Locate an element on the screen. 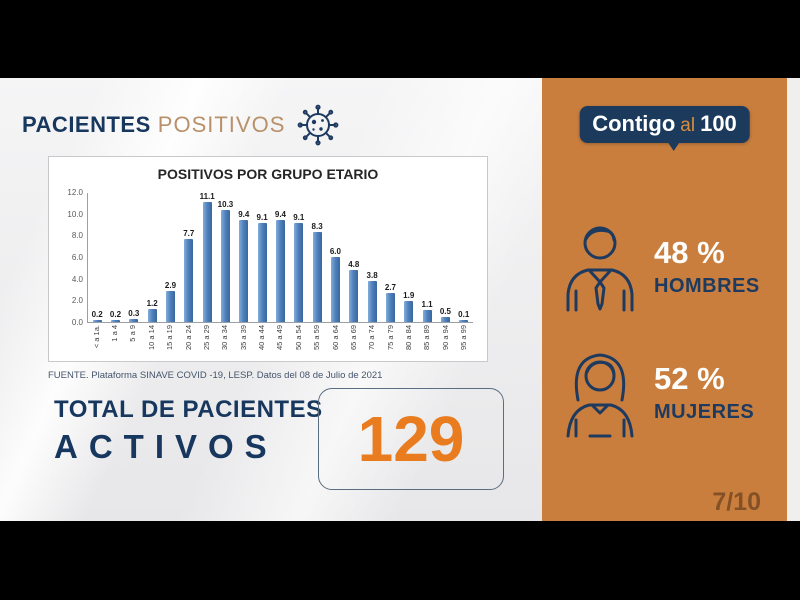  women-percent: 52 % is located at coordinates (689, 378).